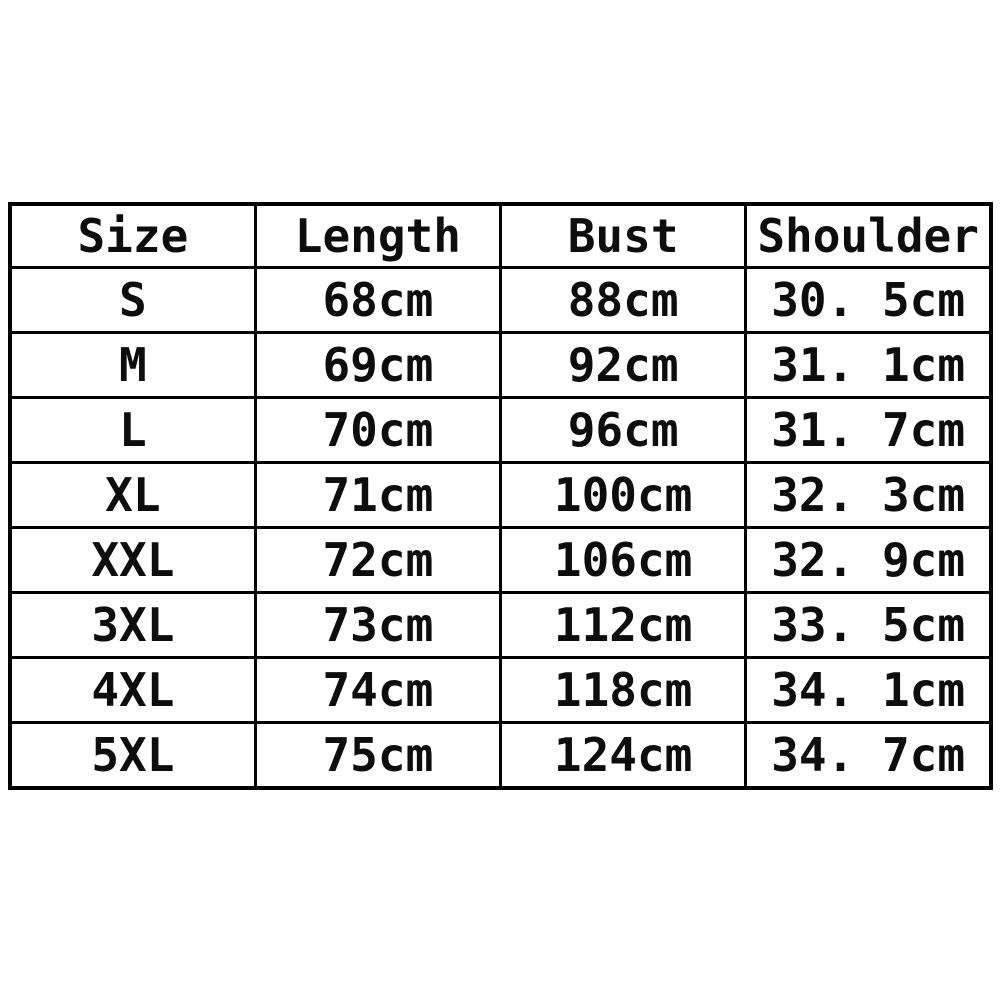 This screenshot has width=1002, height=1002. I want to click on table-cell: 100cm, so click(623, 495).